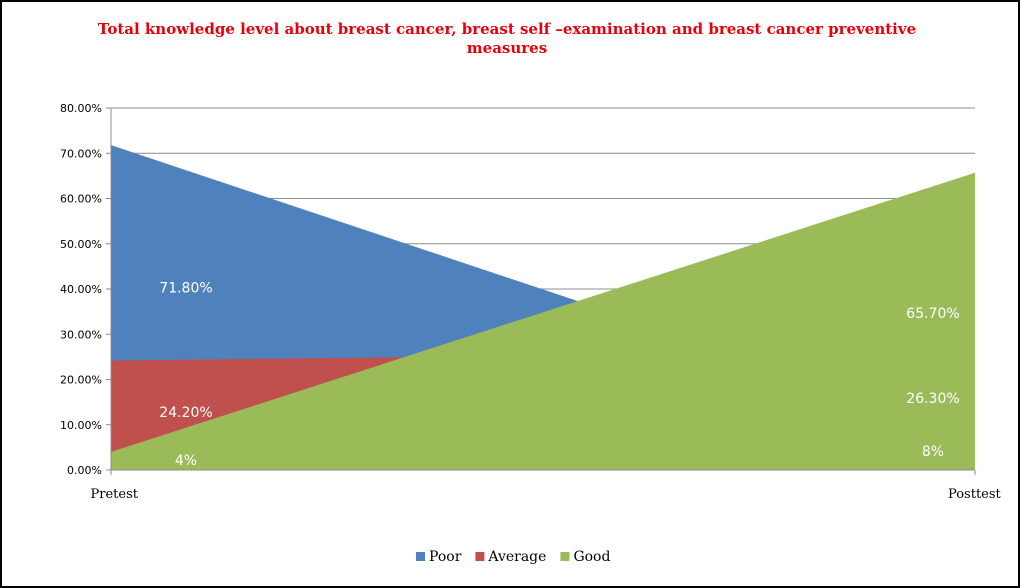  Describe the element at coordinates (185, 289) in the screenshot. I see `data-label-poor: 71.80%` at that location.